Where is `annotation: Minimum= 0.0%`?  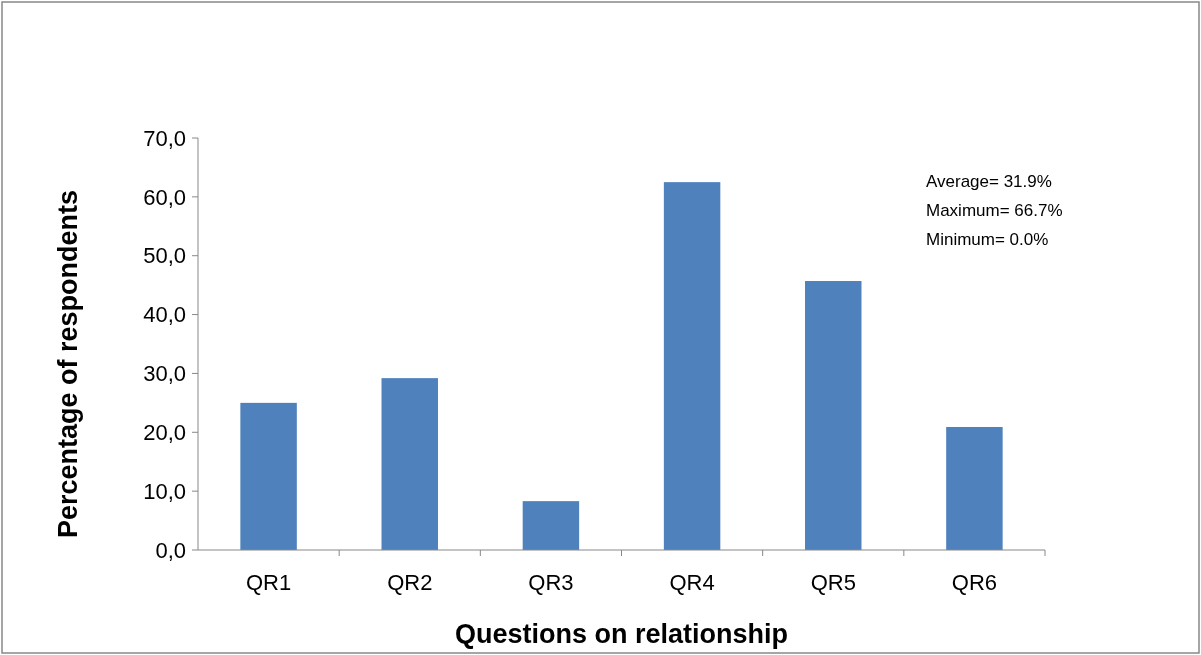 annotation: Minimum= 0.0% is located at coordinates (987, 239).